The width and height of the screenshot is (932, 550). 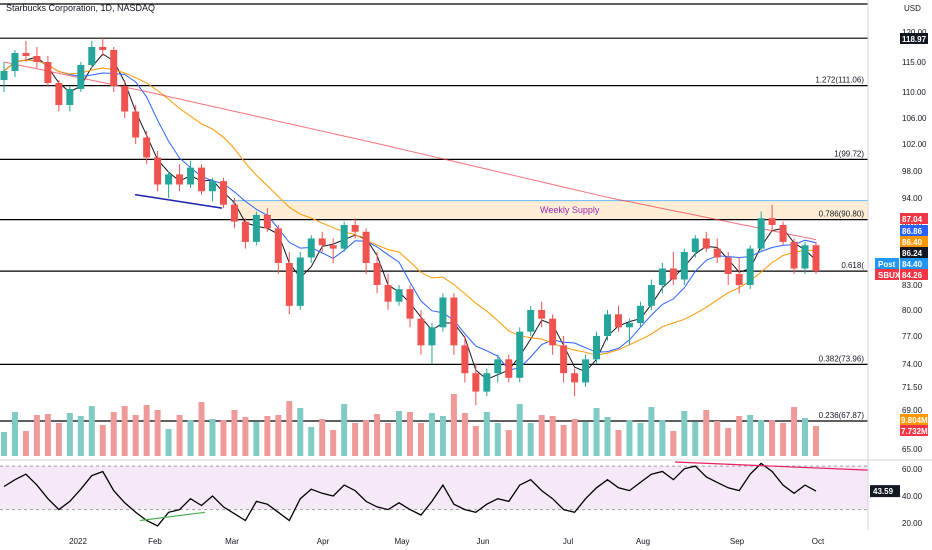 I want to click on time-tick: May, so click(x=401, y=541).